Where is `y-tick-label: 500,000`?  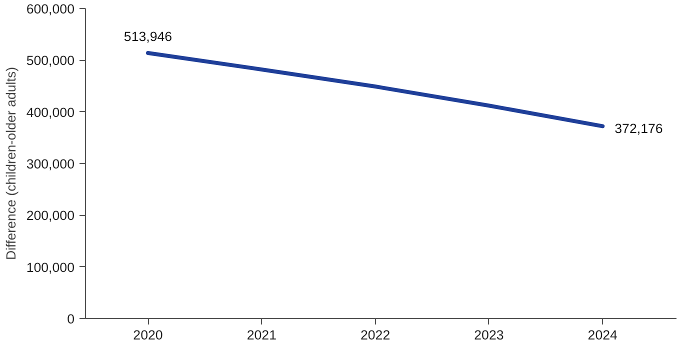
y-tick-label: 500,000 is located at coordinates (50, 60).